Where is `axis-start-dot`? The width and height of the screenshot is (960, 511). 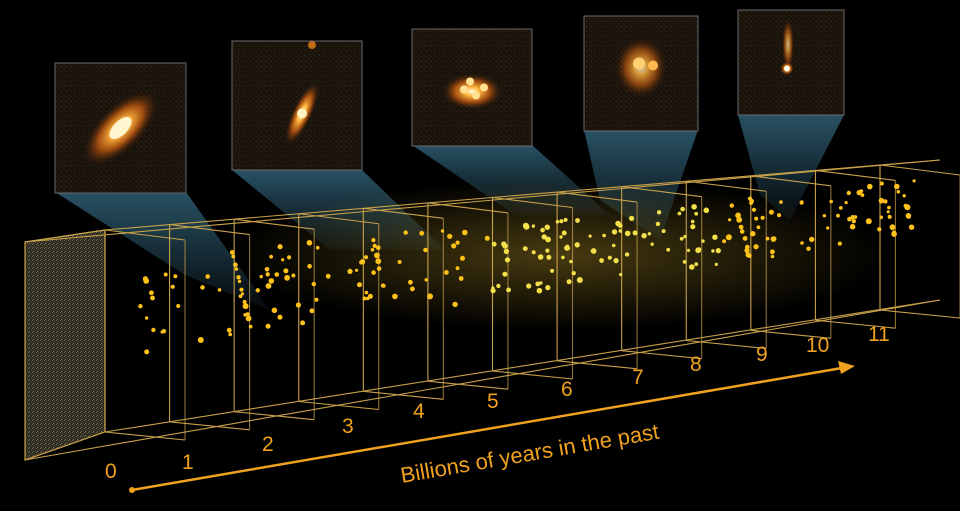 axis-start-dot is located at coordinates (132, 490).